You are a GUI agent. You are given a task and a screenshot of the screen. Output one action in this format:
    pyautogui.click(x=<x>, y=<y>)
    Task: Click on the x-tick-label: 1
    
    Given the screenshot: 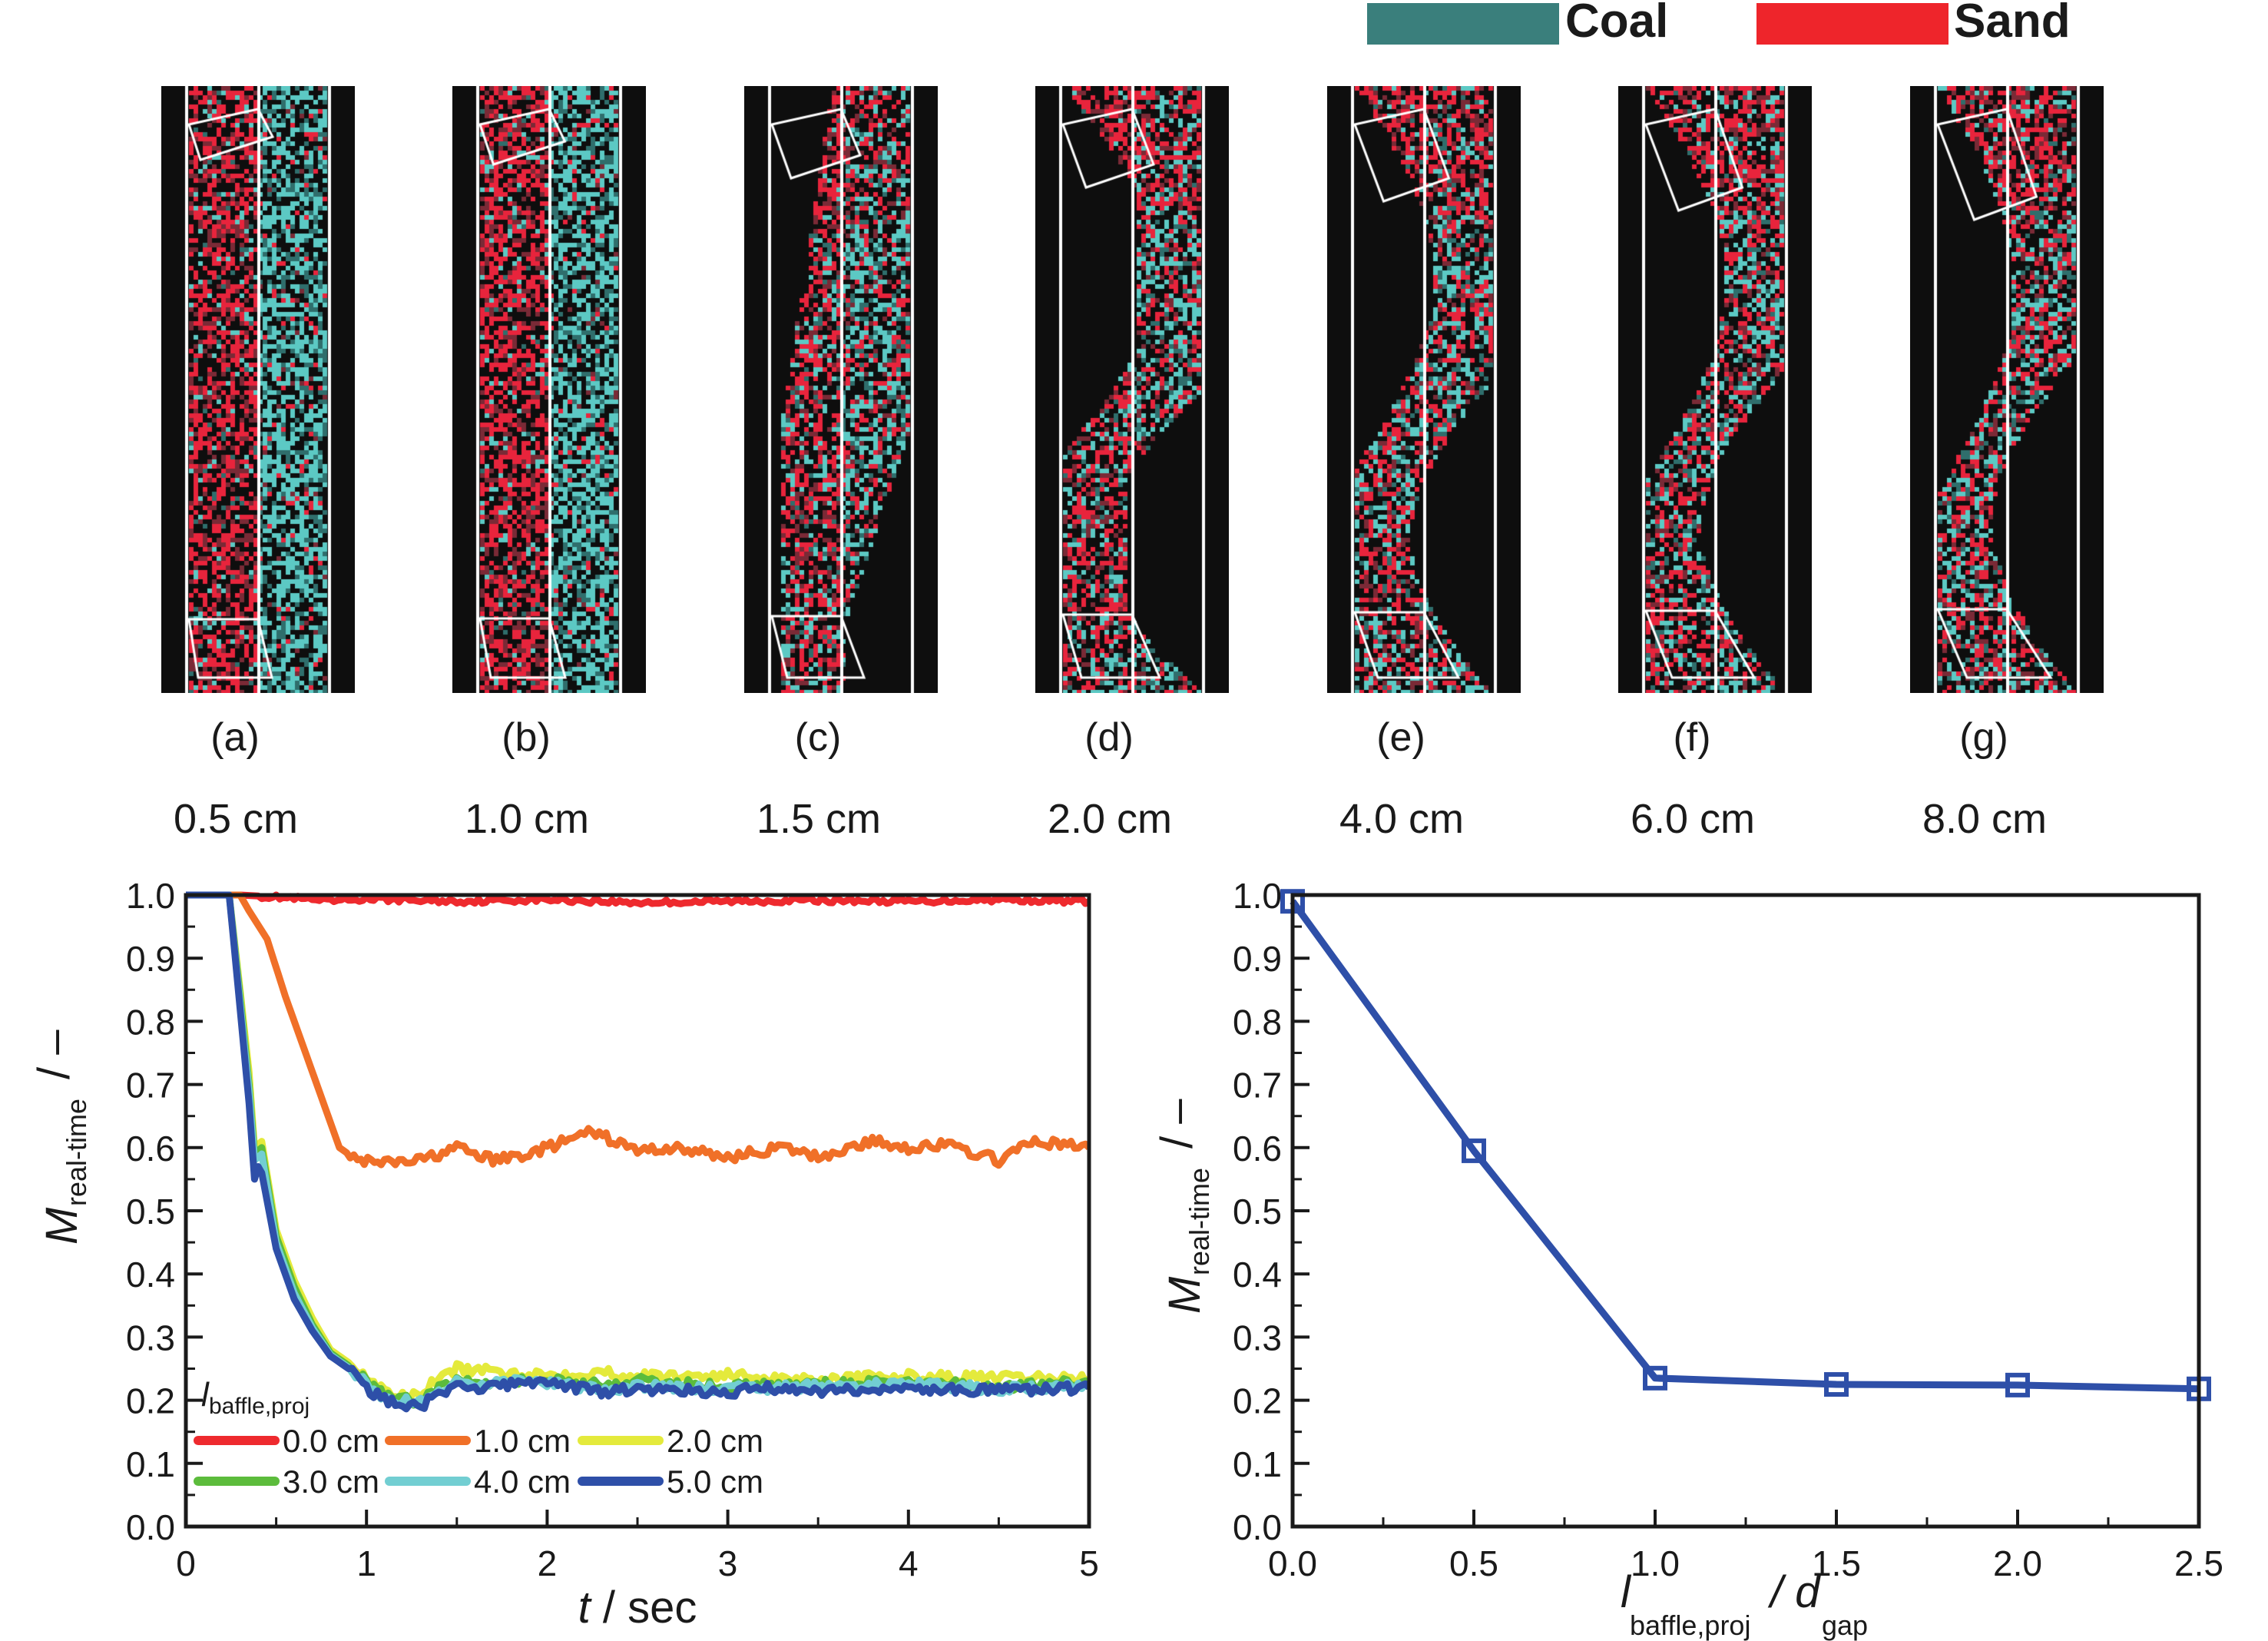 What is the action you would take?
    pyautogui.click(x=366, y=1563)
    